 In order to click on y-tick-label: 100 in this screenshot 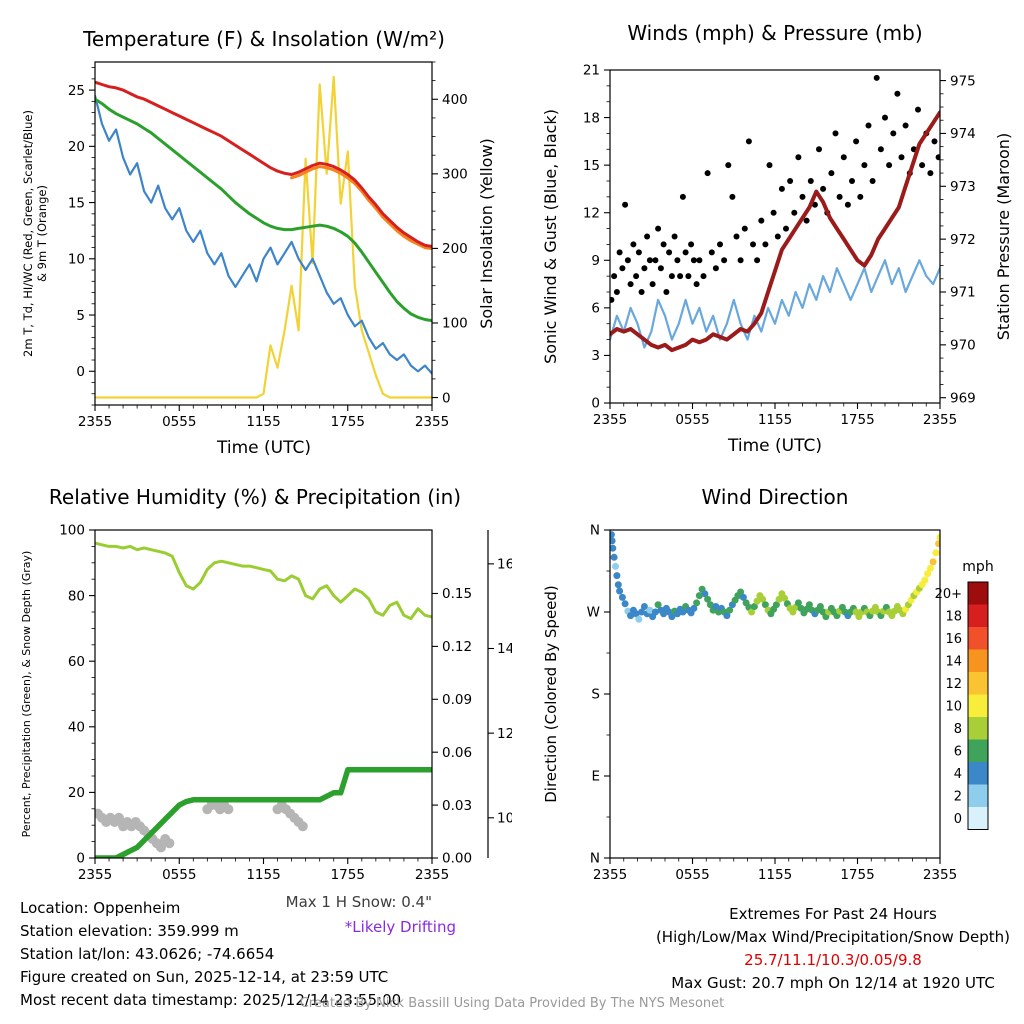, I will do `click(72, 531)`.